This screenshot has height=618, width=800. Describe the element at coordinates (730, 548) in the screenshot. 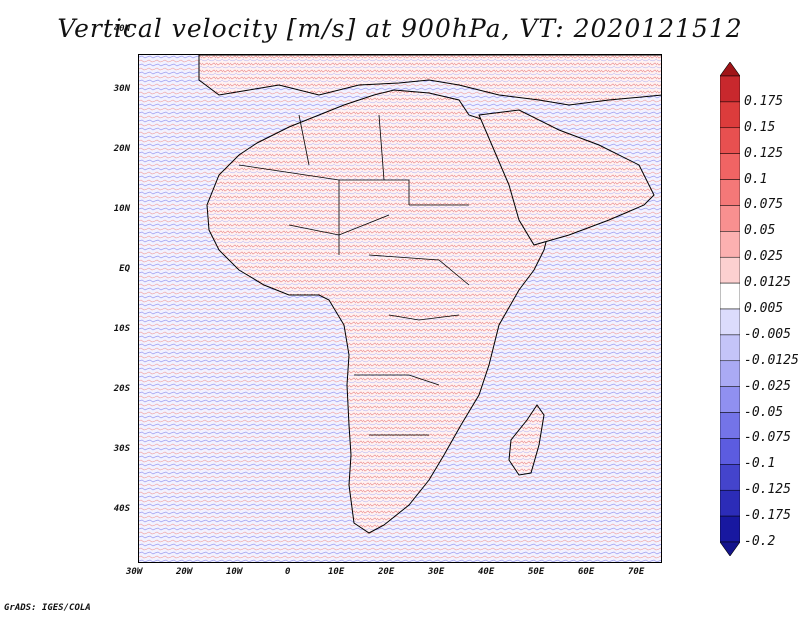

I see `colorbar-bottom-arrow` at that location.